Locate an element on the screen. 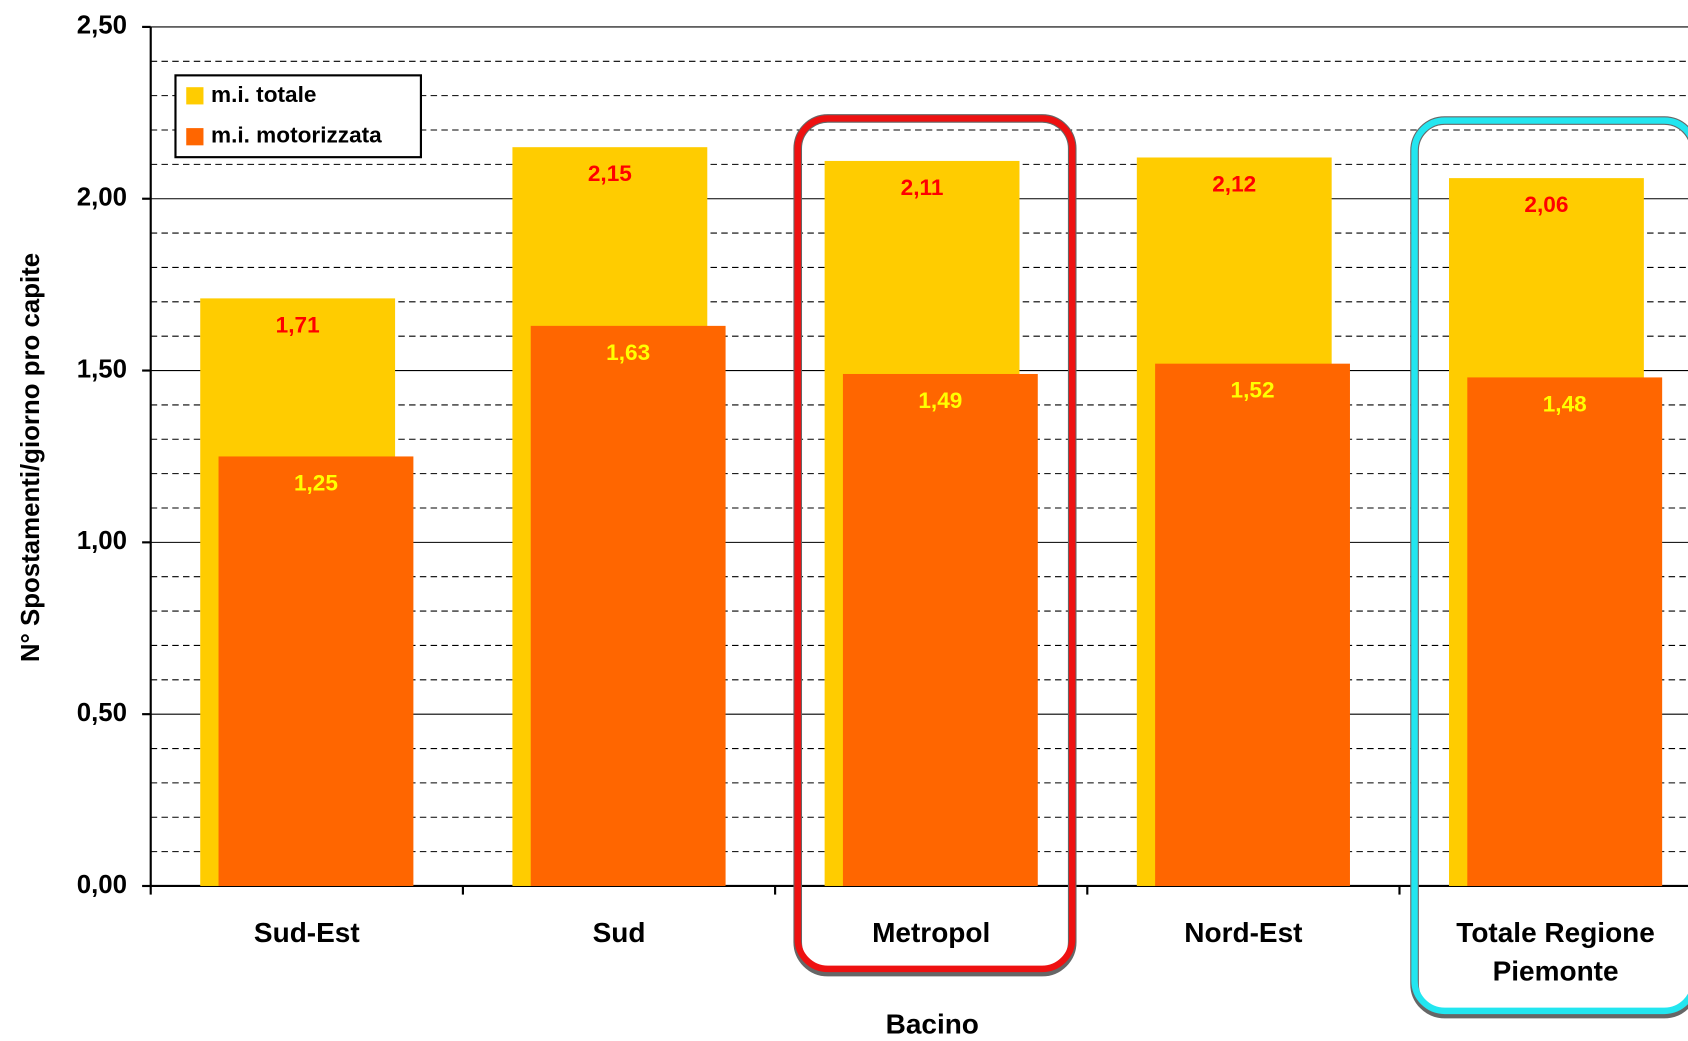 The width and height of the screenshot is (1688, 1041). x-tick-label-box: Sud is located at coordinates (619, 932).